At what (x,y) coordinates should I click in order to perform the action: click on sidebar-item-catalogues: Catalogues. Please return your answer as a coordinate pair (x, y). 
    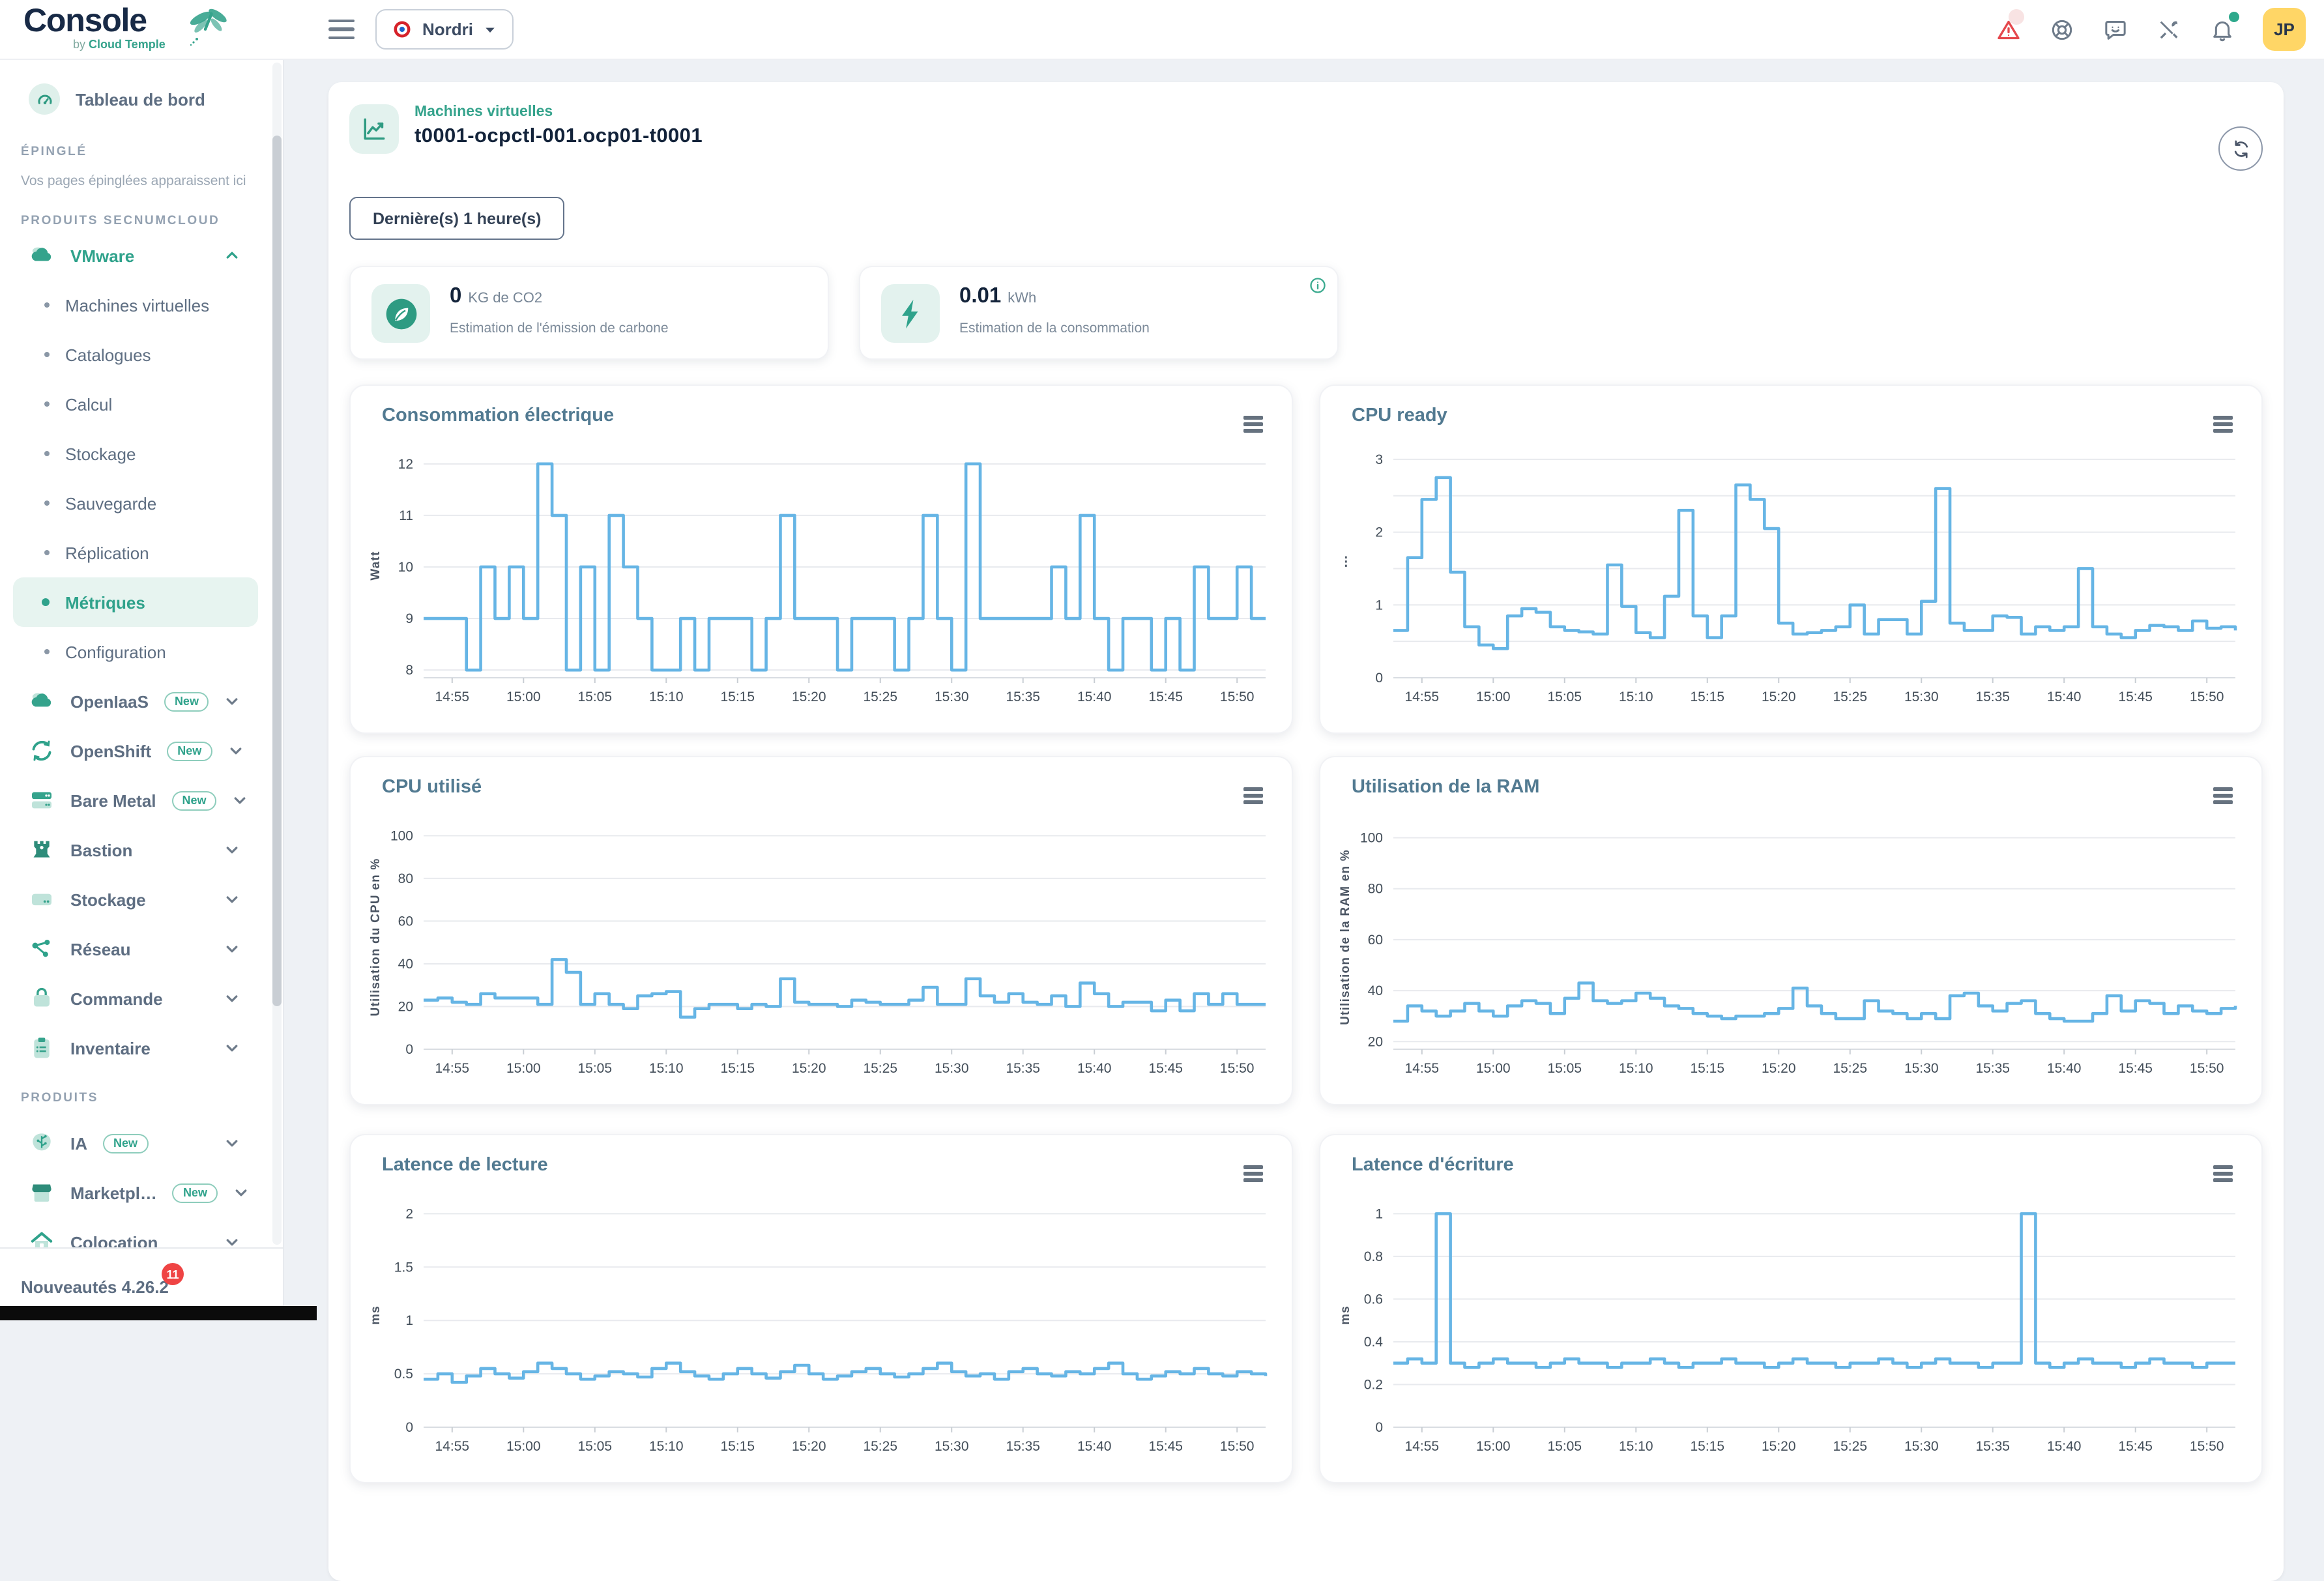
    Looking at the image, I should click on (135, 355).